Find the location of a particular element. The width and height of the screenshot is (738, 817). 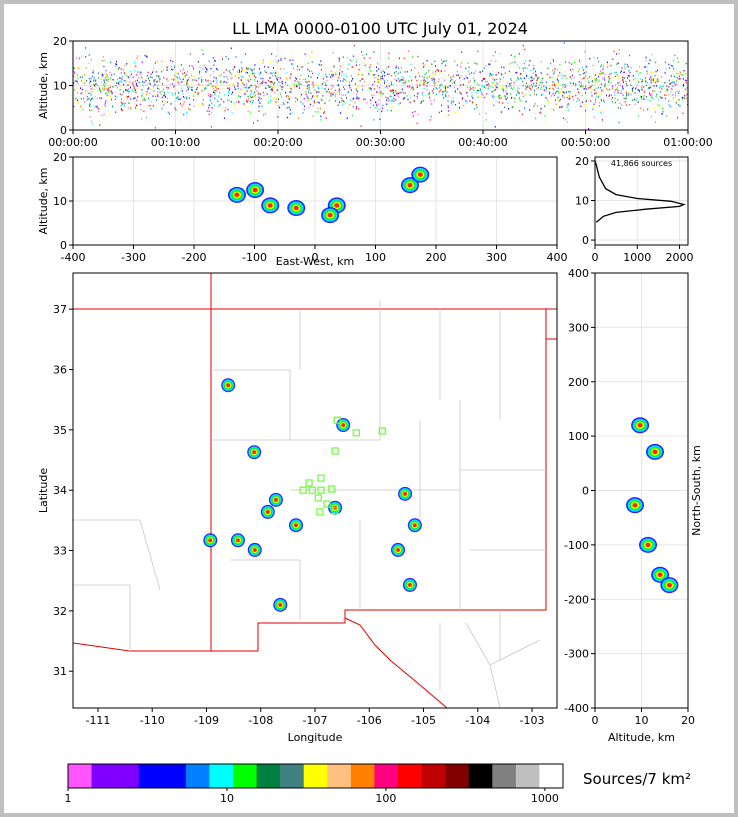

y-tick-label: -200 is located at coordinates (576, 599).